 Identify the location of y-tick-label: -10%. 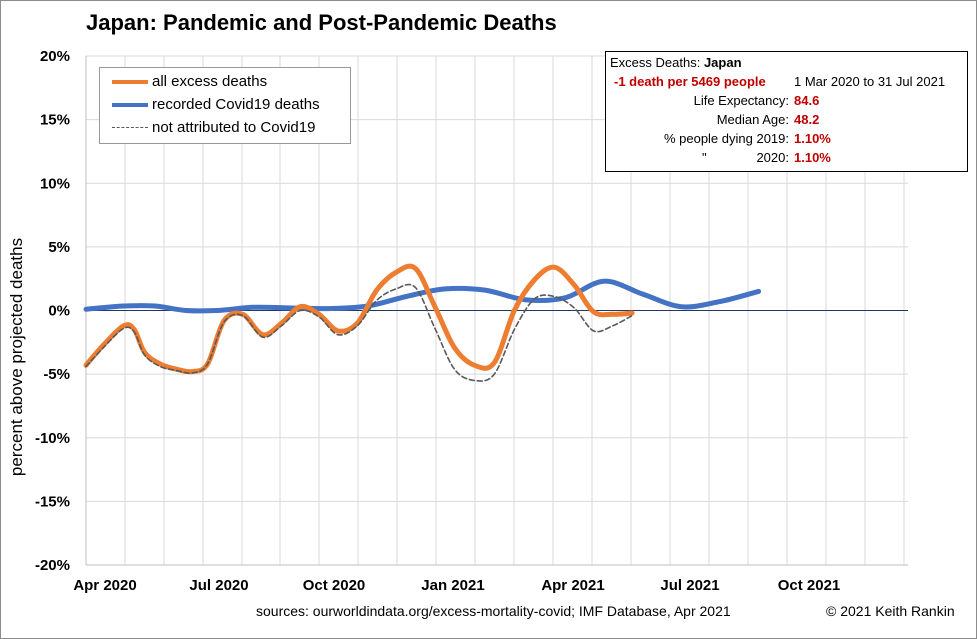
(52, 438).